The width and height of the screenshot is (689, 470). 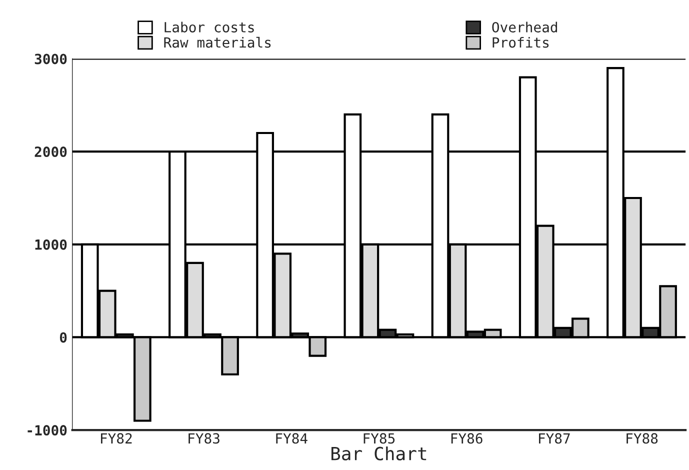 I want to click on x-tick-label: FY88, so click(x=642, y=438).